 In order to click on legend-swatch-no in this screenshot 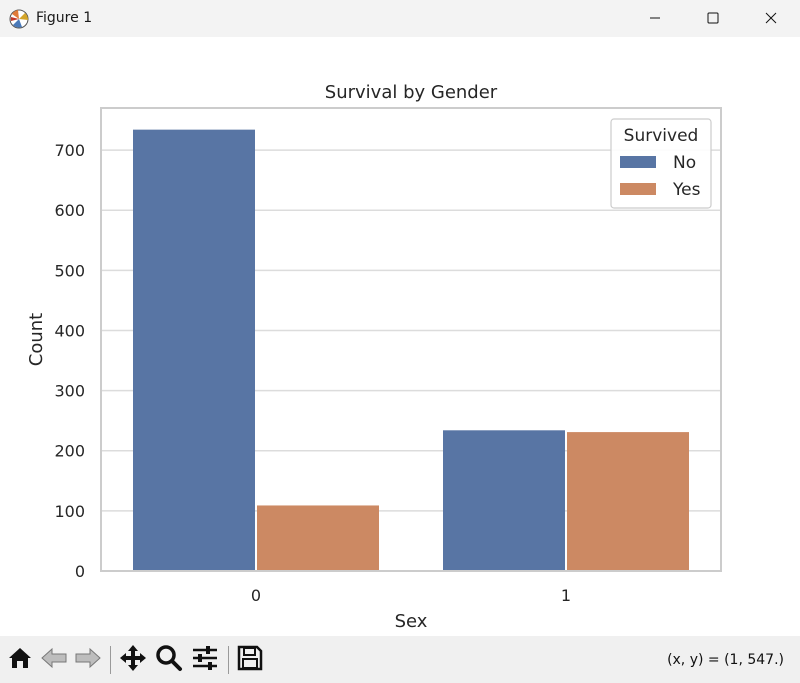, I will do `click(638, 162)`.